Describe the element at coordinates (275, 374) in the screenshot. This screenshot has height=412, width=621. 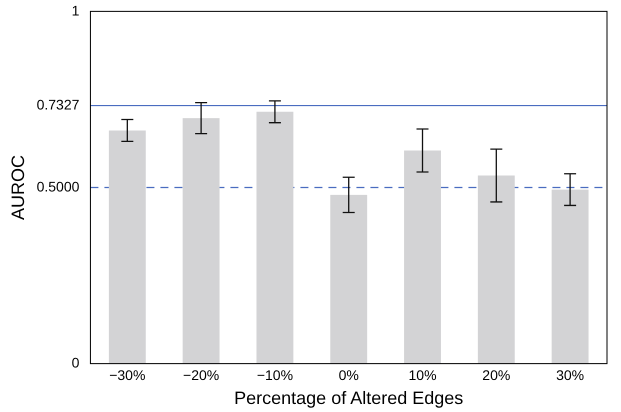
I see `x-tick-label: −10%` at that location.